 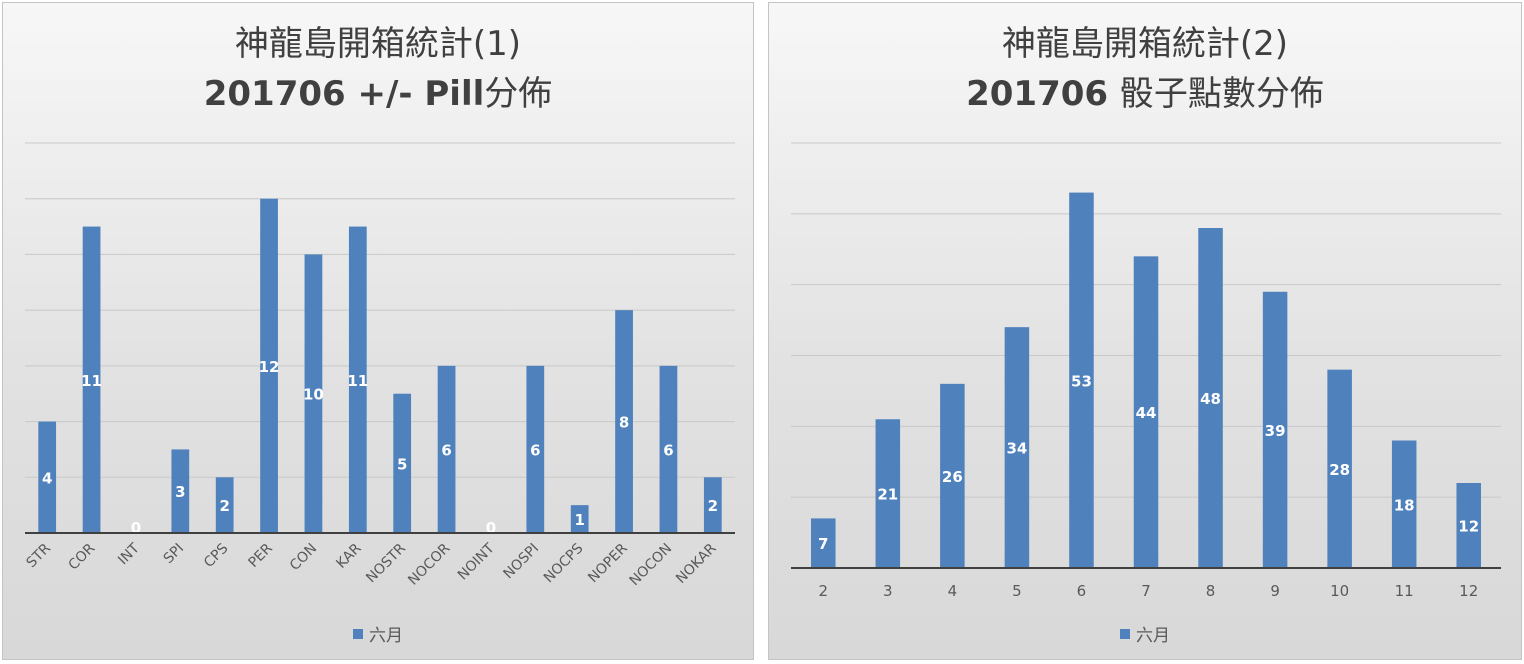 I want to click on x-tick-label: COR, so click(x=81, y=556).